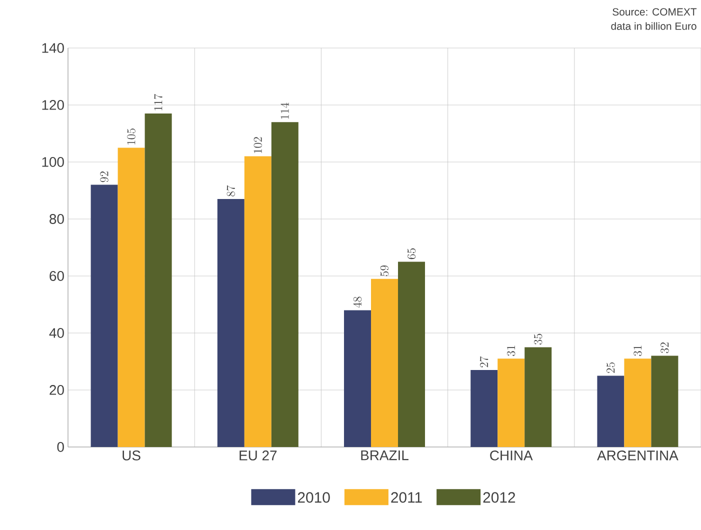 The image size is (701, 530). I want to click on data-label: 59, so click(384, 270).